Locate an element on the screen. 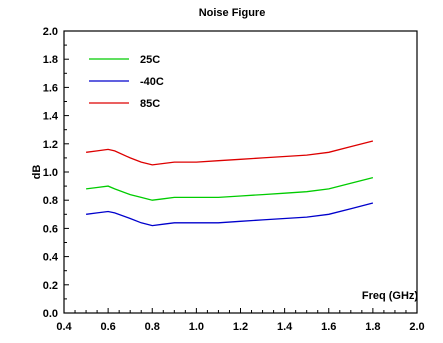 The width and height of the screenshot is (443, 343). series-line--40C is located at coordinates (230, 214).